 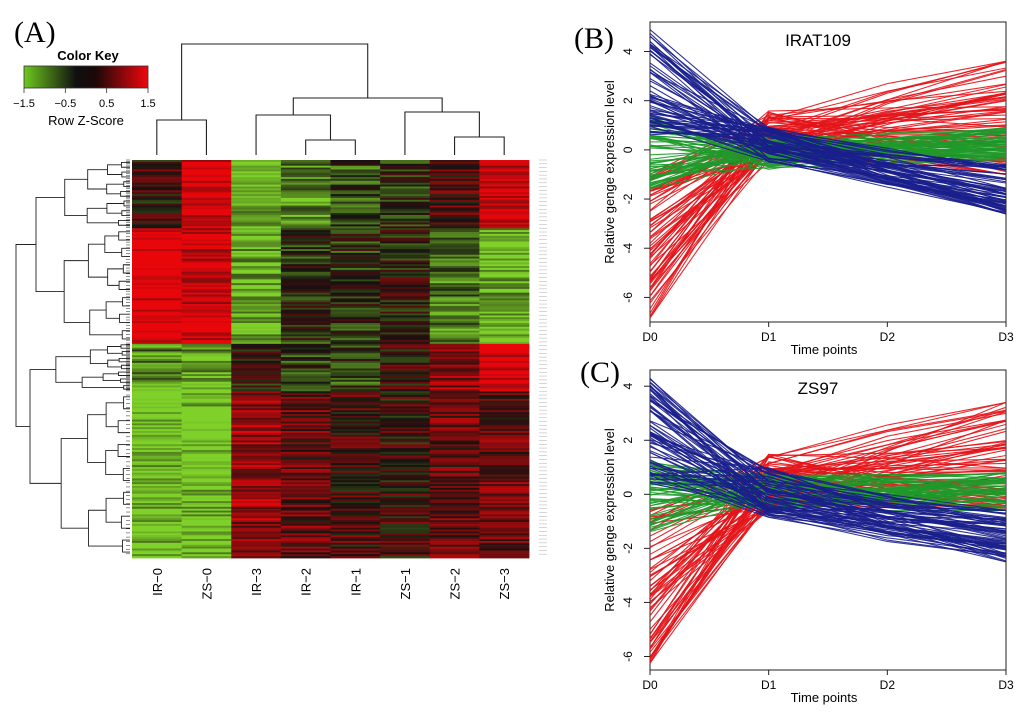 I want to click on y-tick-label: 2, so click(x=628, y=100).